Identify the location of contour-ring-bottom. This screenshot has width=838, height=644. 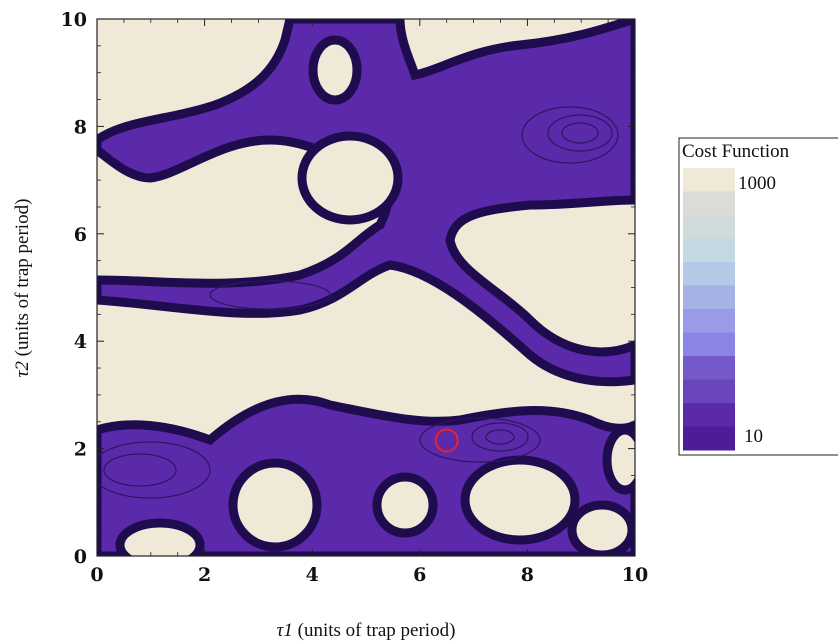
(500, 437).